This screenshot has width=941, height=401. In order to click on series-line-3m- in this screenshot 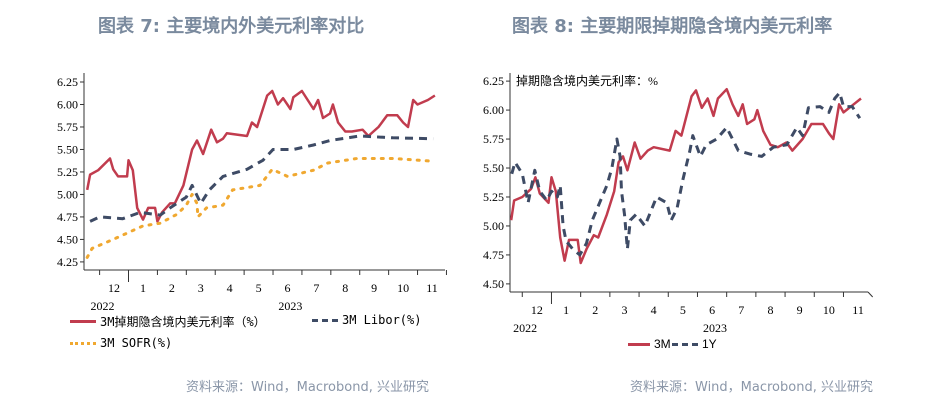, I will do `click(260, 156)`.